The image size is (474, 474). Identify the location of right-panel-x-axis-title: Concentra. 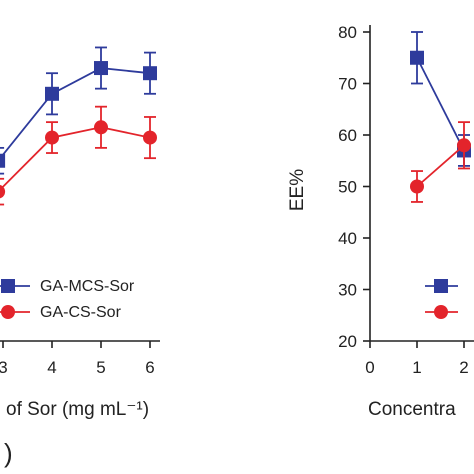
(412, 409).